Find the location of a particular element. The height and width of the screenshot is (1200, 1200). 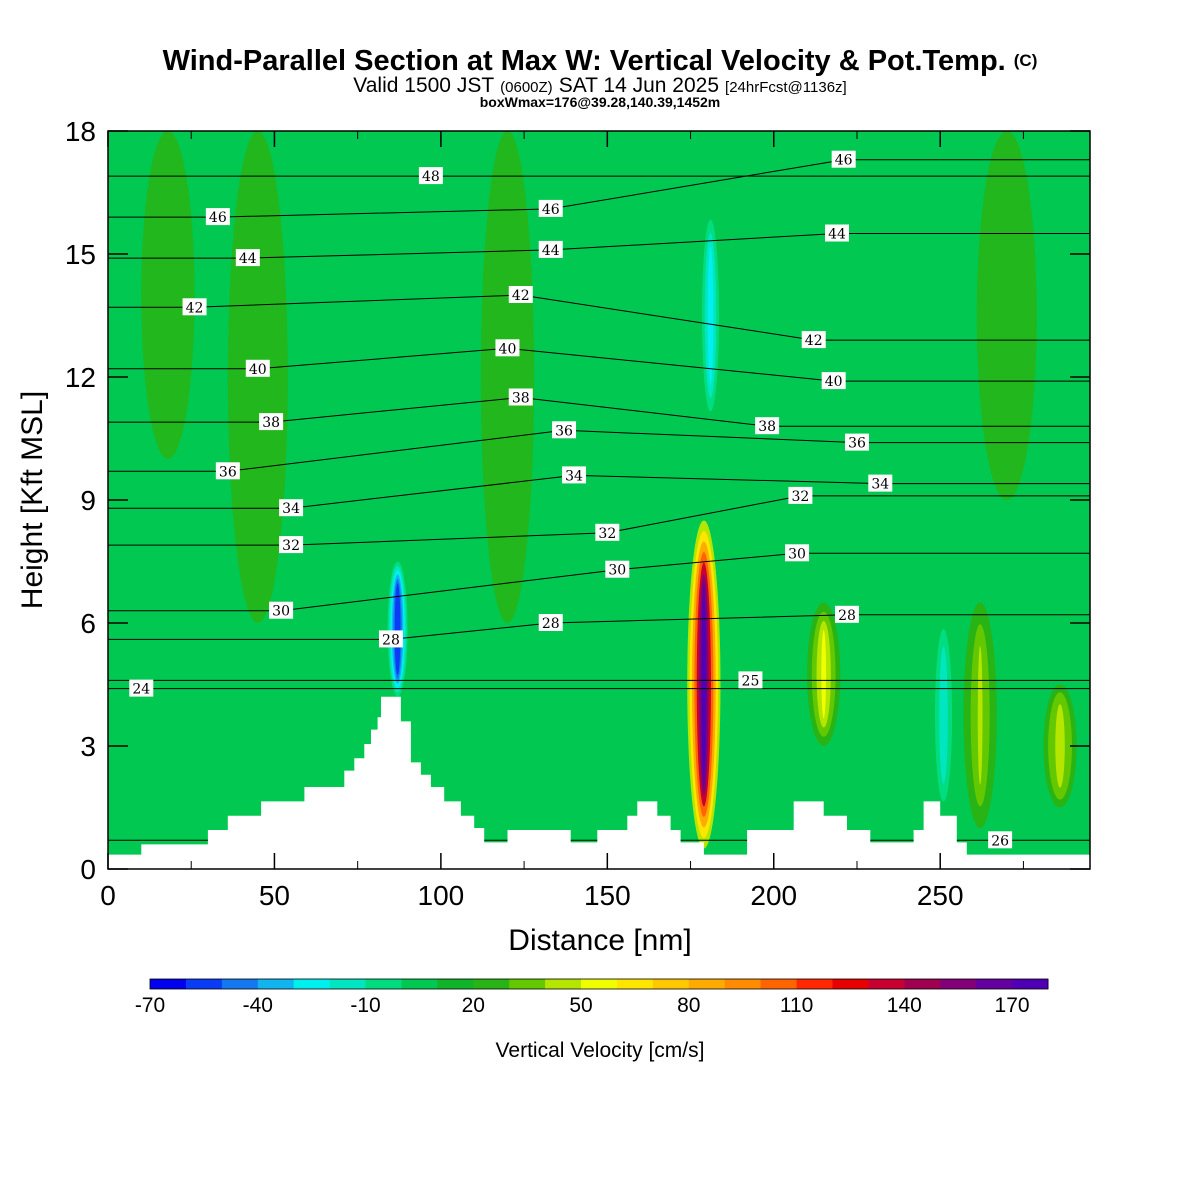

contour-label-text: 34 is located at coordinates (291, 509).